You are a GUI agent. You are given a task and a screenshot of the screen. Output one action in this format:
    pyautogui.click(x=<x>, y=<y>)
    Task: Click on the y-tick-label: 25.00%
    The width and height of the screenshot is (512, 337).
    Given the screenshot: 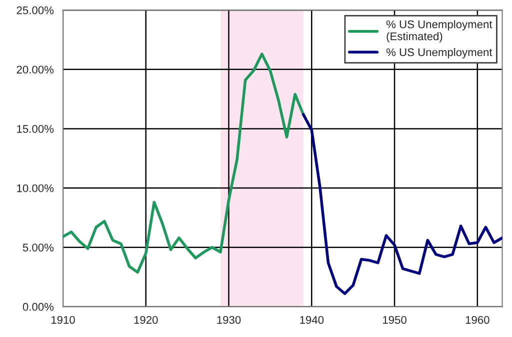 What is the action you would take?
    pyautogui.click(x=35, y=10)
    